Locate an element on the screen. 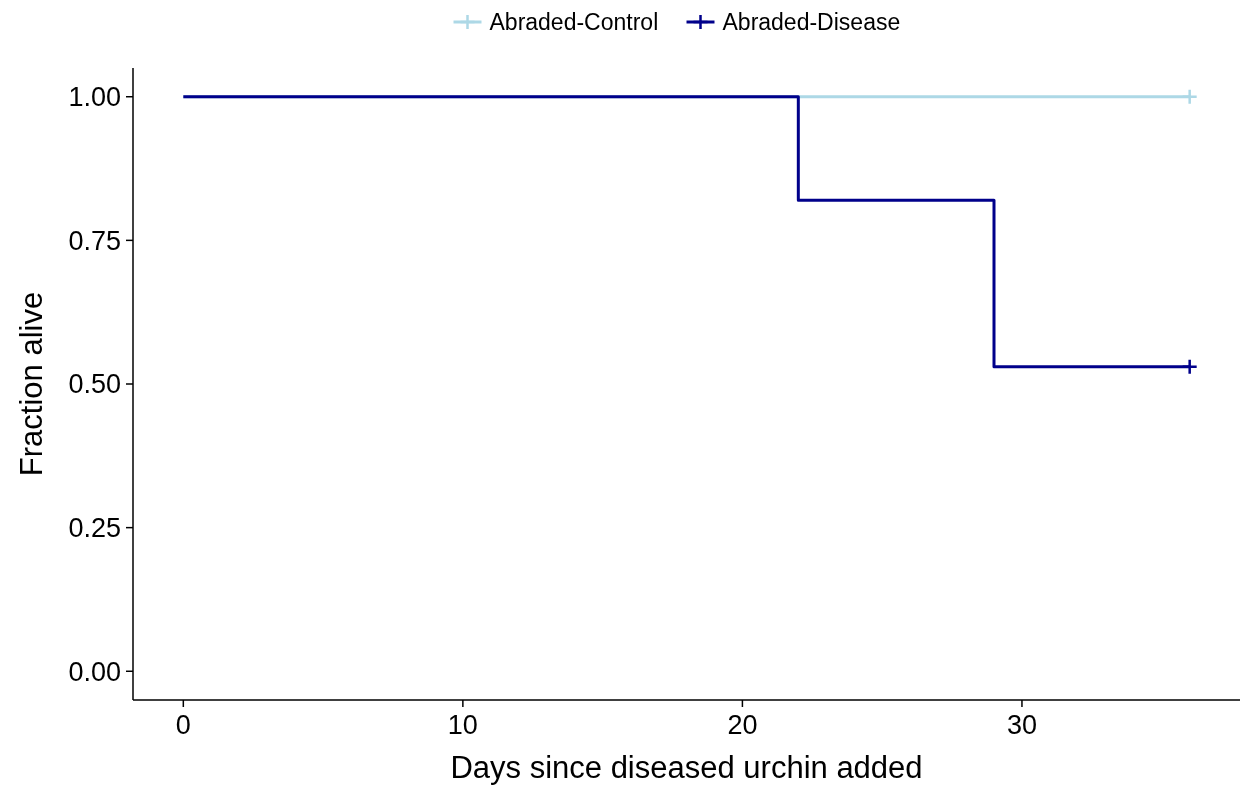  x-tick-label: 0 is located at coordinates (183, 725).